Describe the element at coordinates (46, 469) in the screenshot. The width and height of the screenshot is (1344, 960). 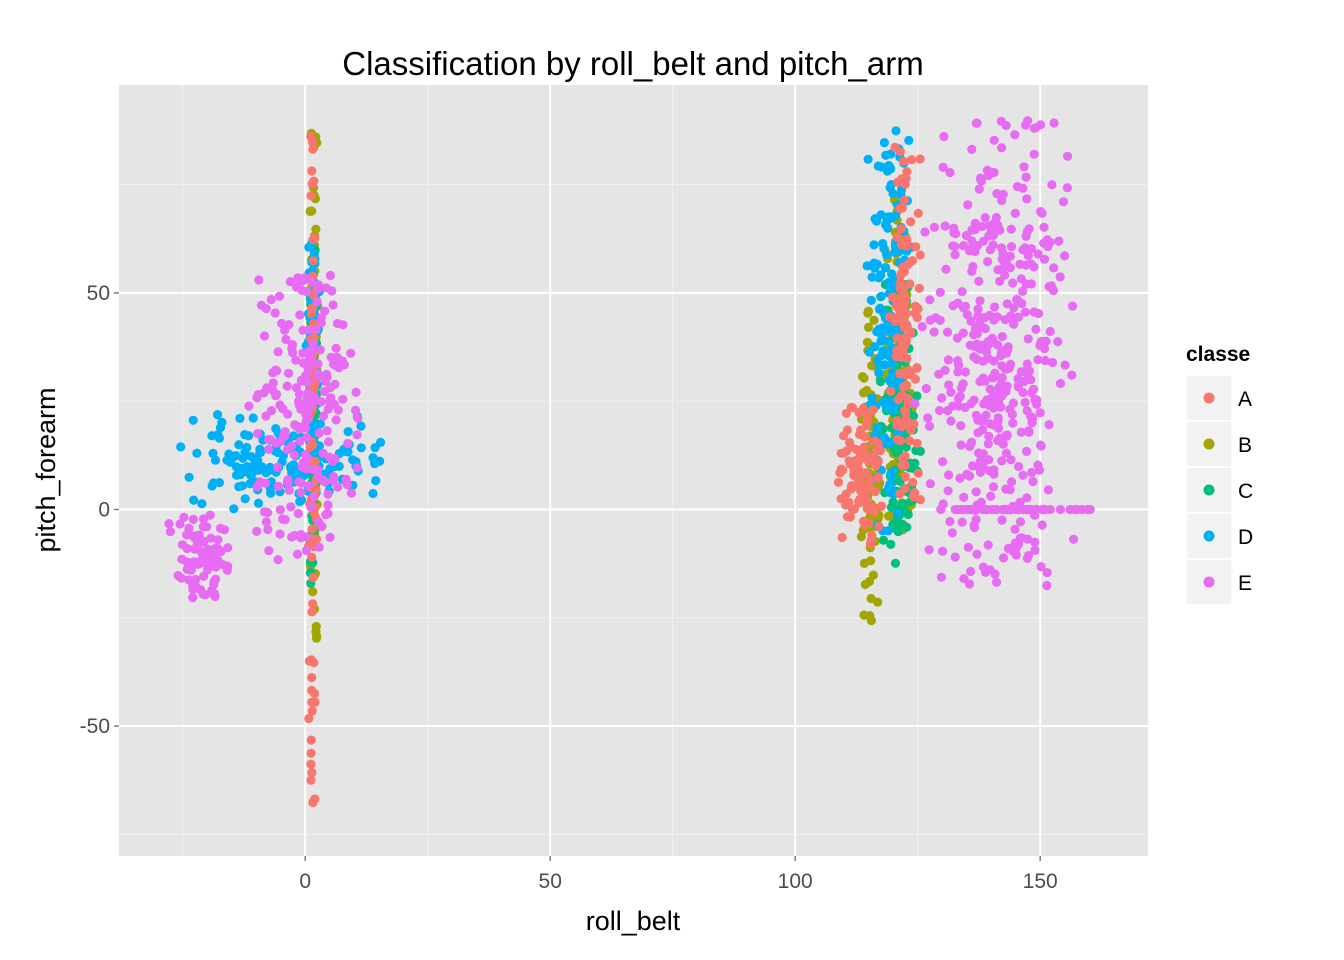
I see `y-axis-title: pitch_forearm` at that location.